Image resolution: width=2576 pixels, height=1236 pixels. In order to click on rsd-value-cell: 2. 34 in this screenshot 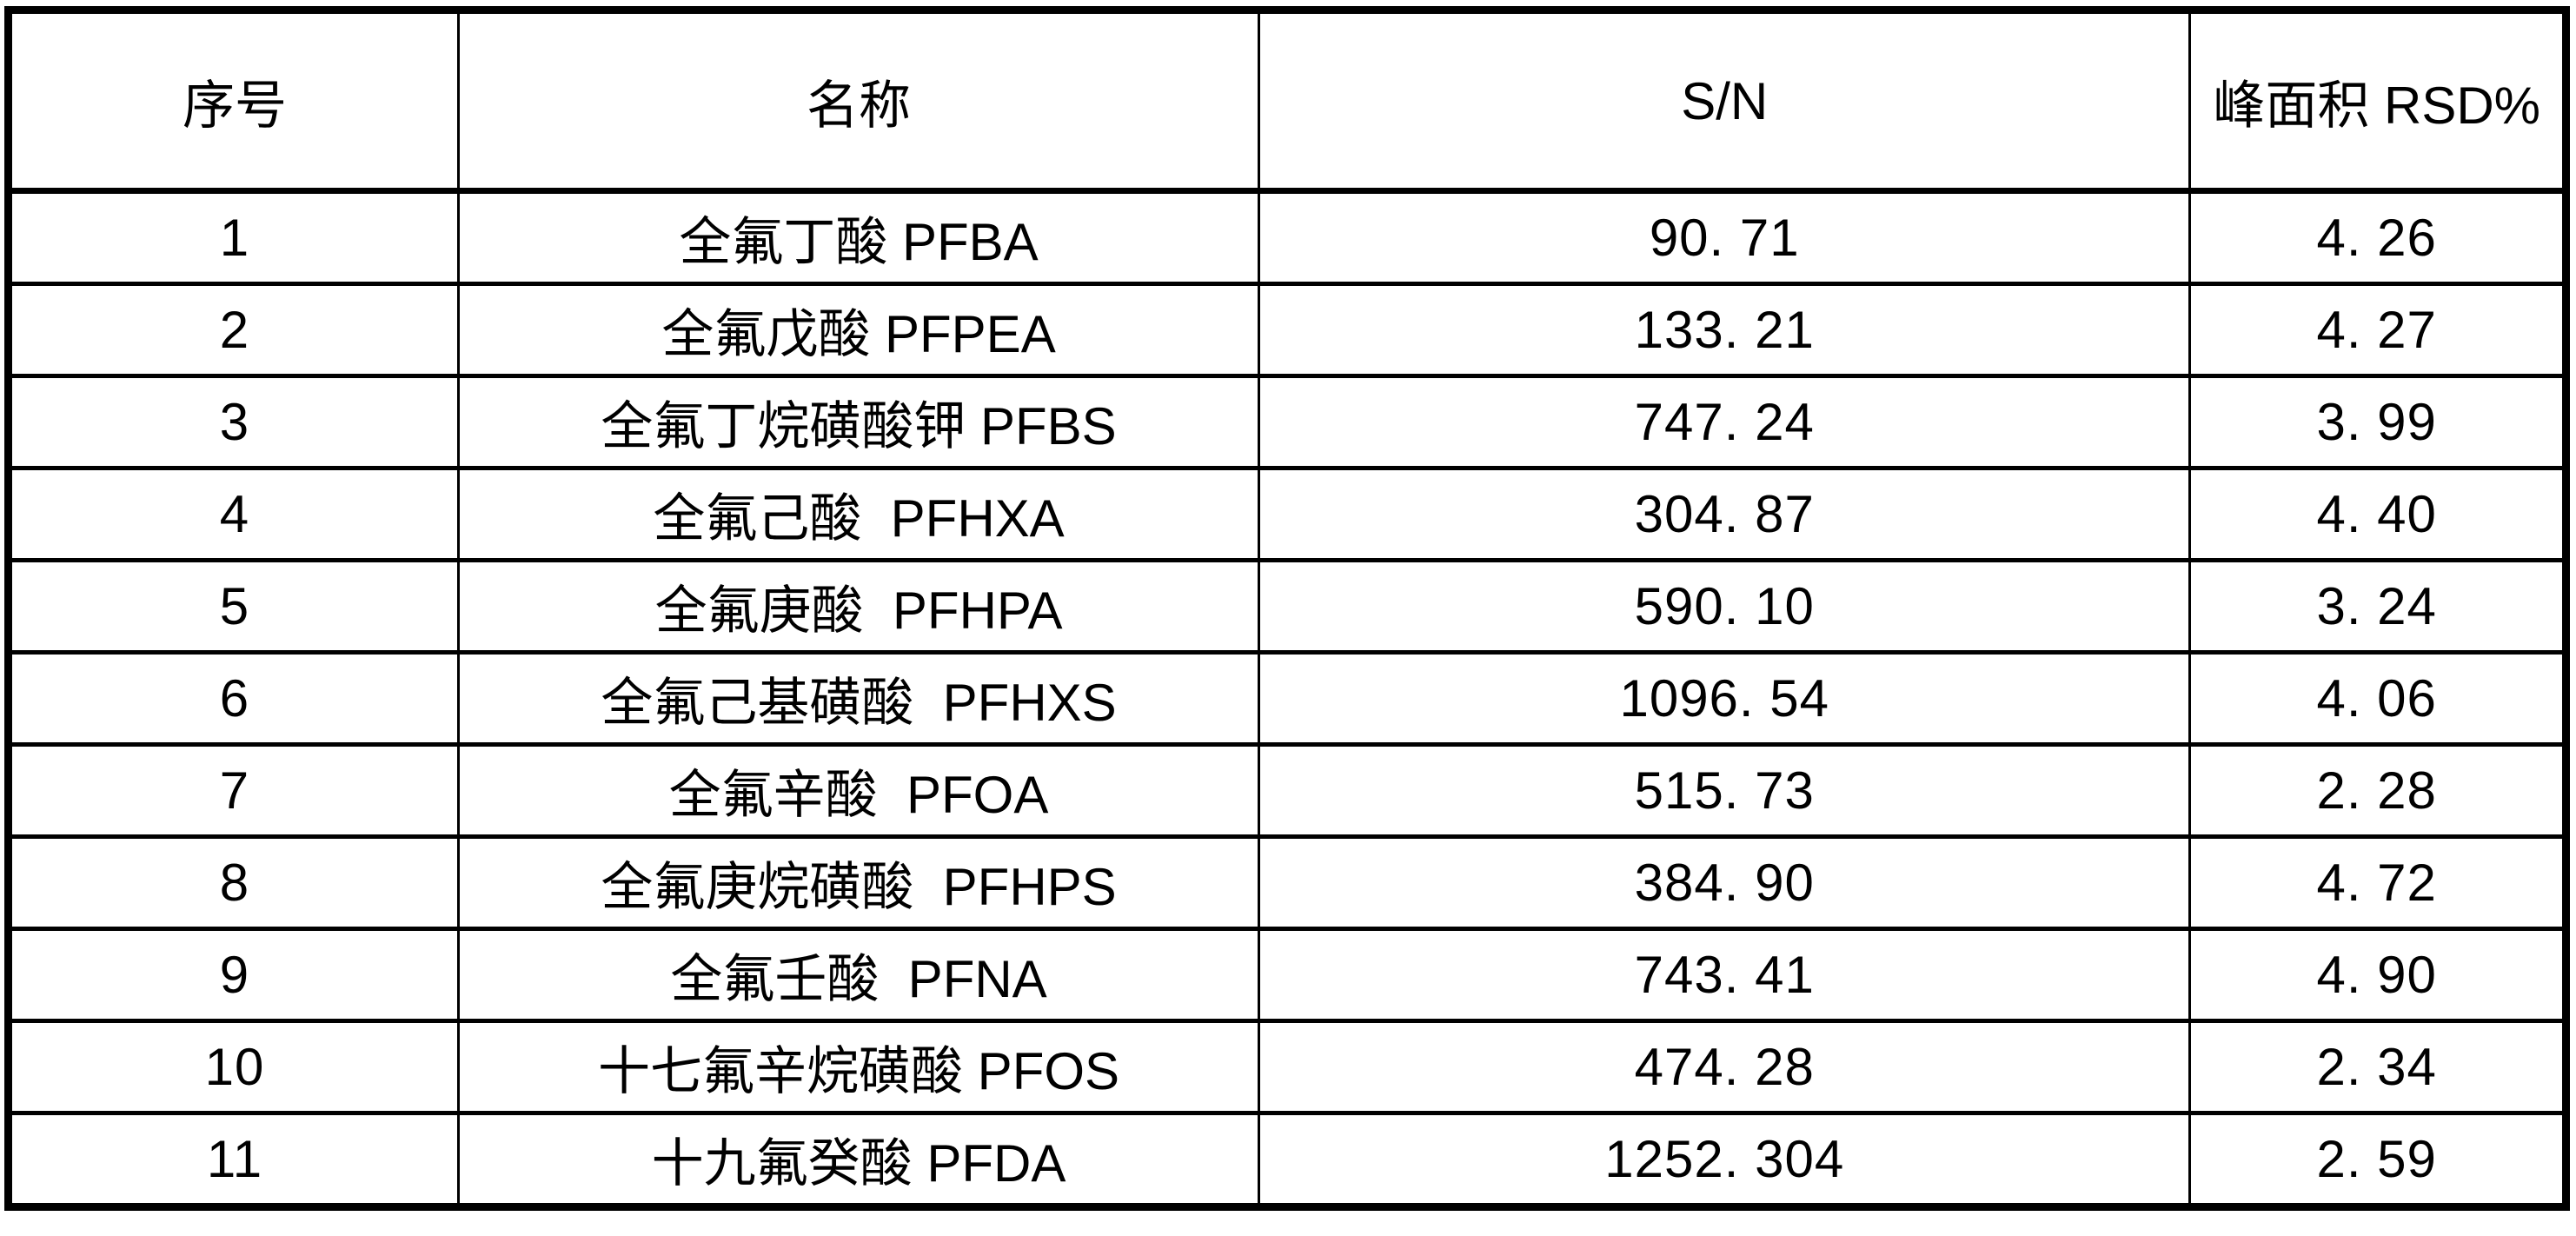, I will do `click(2377, 1067)`.